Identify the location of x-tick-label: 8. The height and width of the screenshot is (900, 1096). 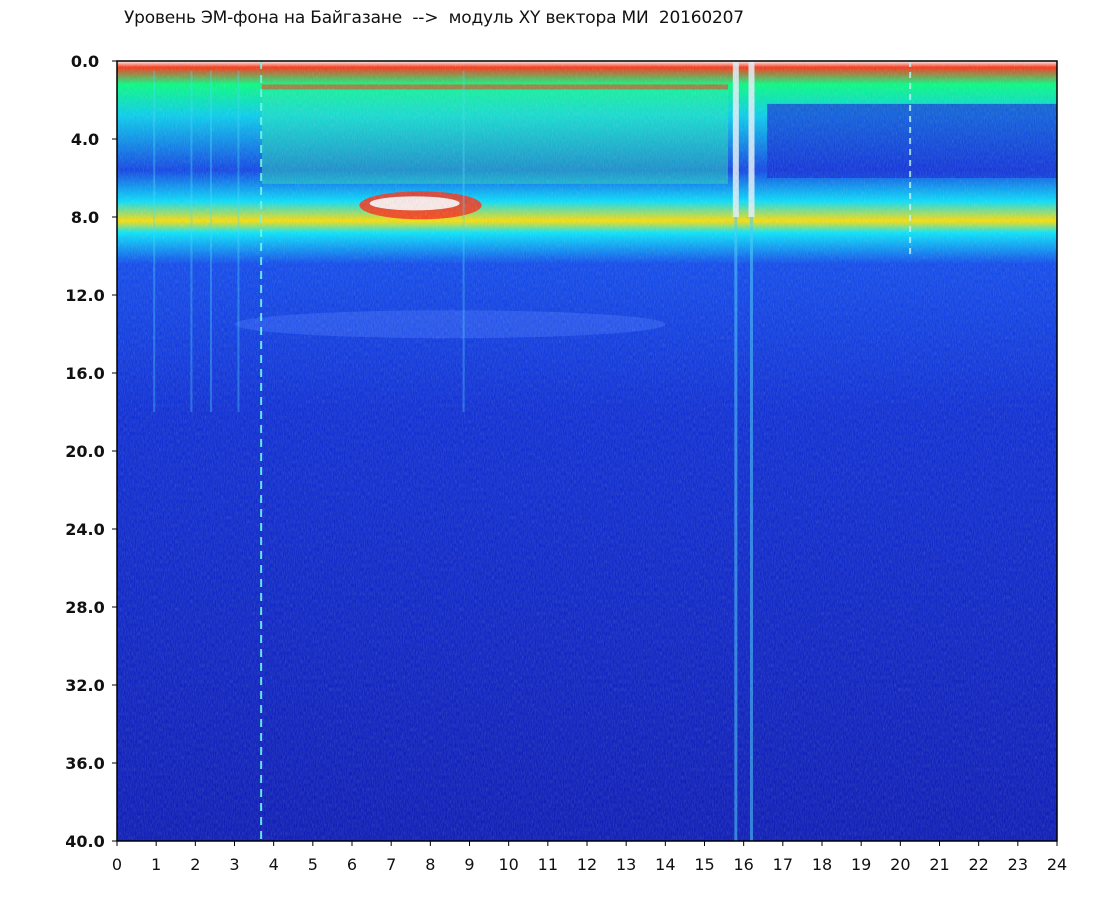
(430, 864).